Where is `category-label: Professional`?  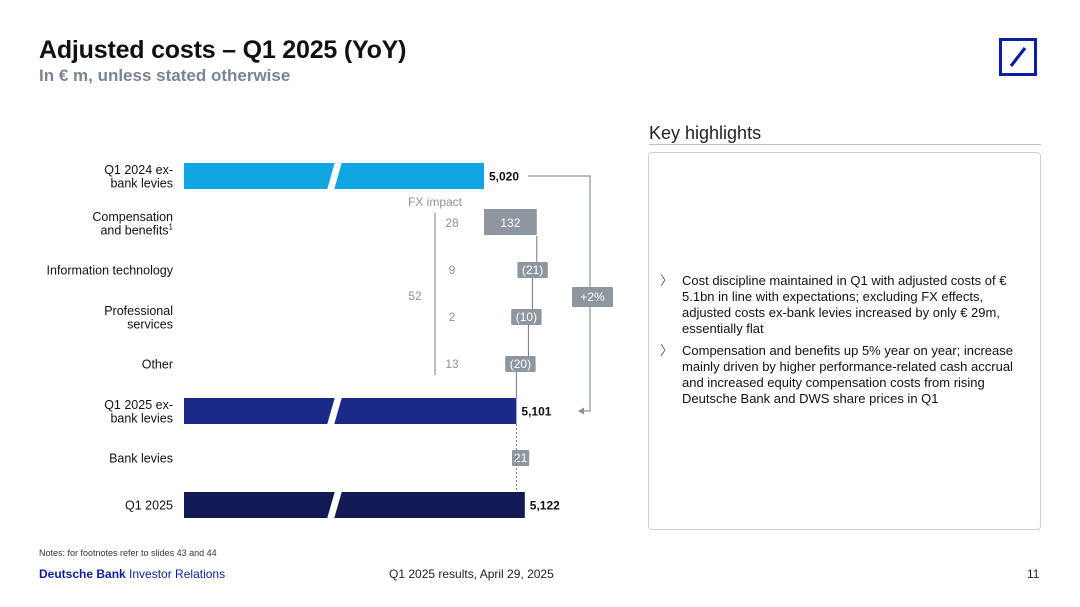
category-label: Professional is located at coordinates (138, 311).